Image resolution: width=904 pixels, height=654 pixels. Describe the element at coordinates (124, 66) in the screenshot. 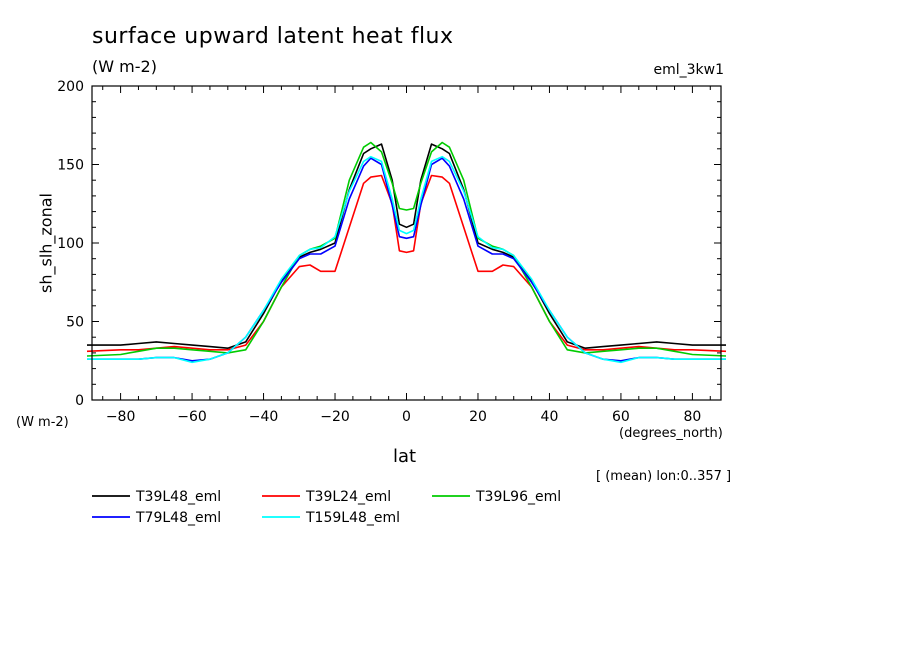

I see `chart-units: (W m-2)` at that location.